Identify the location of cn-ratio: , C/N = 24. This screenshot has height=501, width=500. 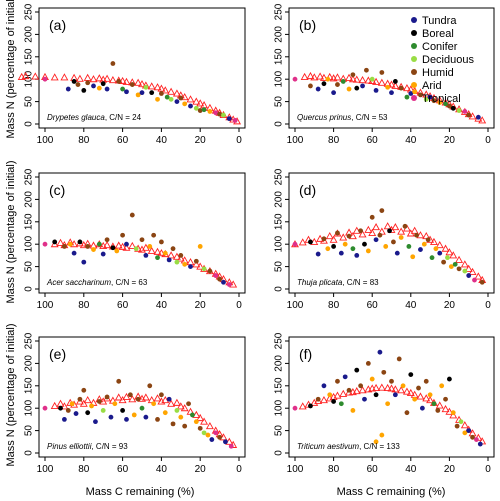
(123, 117).